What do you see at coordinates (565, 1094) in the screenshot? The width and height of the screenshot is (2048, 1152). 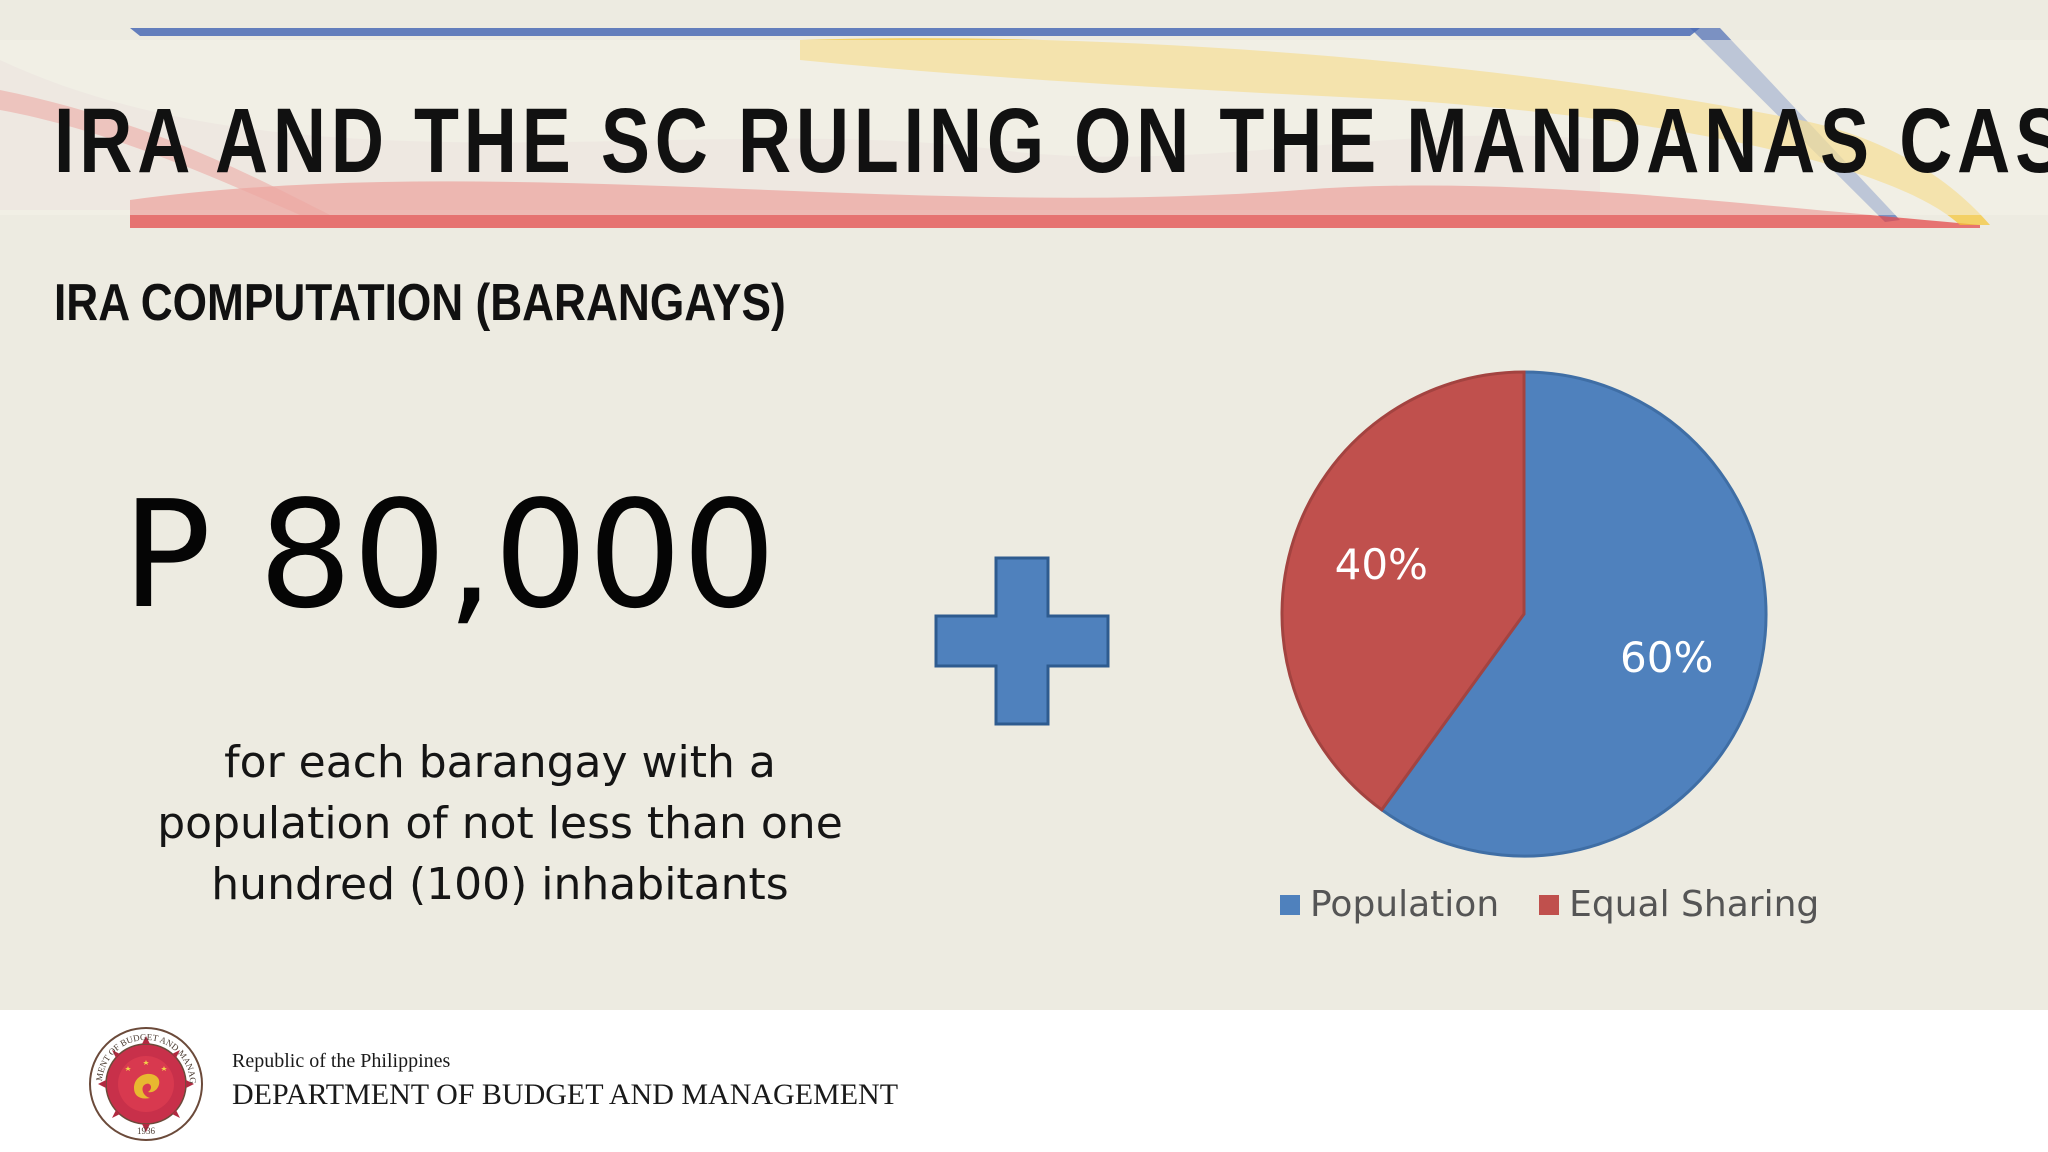 I see `footer-department: DEPARTMENT OF BUDGET AND MANAGEMENT` at bounding box center [565, 1094].